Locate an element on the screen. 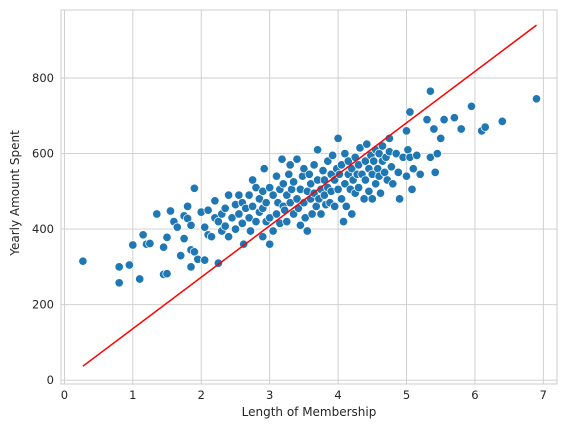  x-tick-labels: 0 1 2 3 4 5 6 7 is located at coordinates (304, 395).